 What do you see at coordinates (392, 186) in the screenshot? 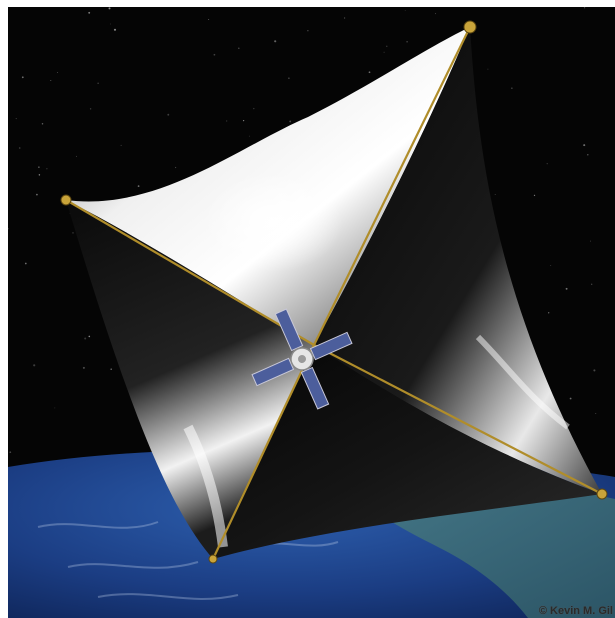
I see `boom-top` at bounding box center [392, 186].